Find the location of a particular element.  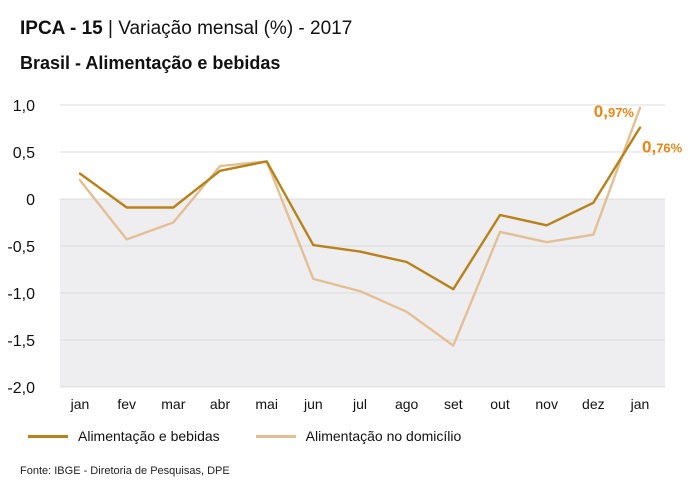

y-tick-label: 0 is located at coordinates (30, 200).